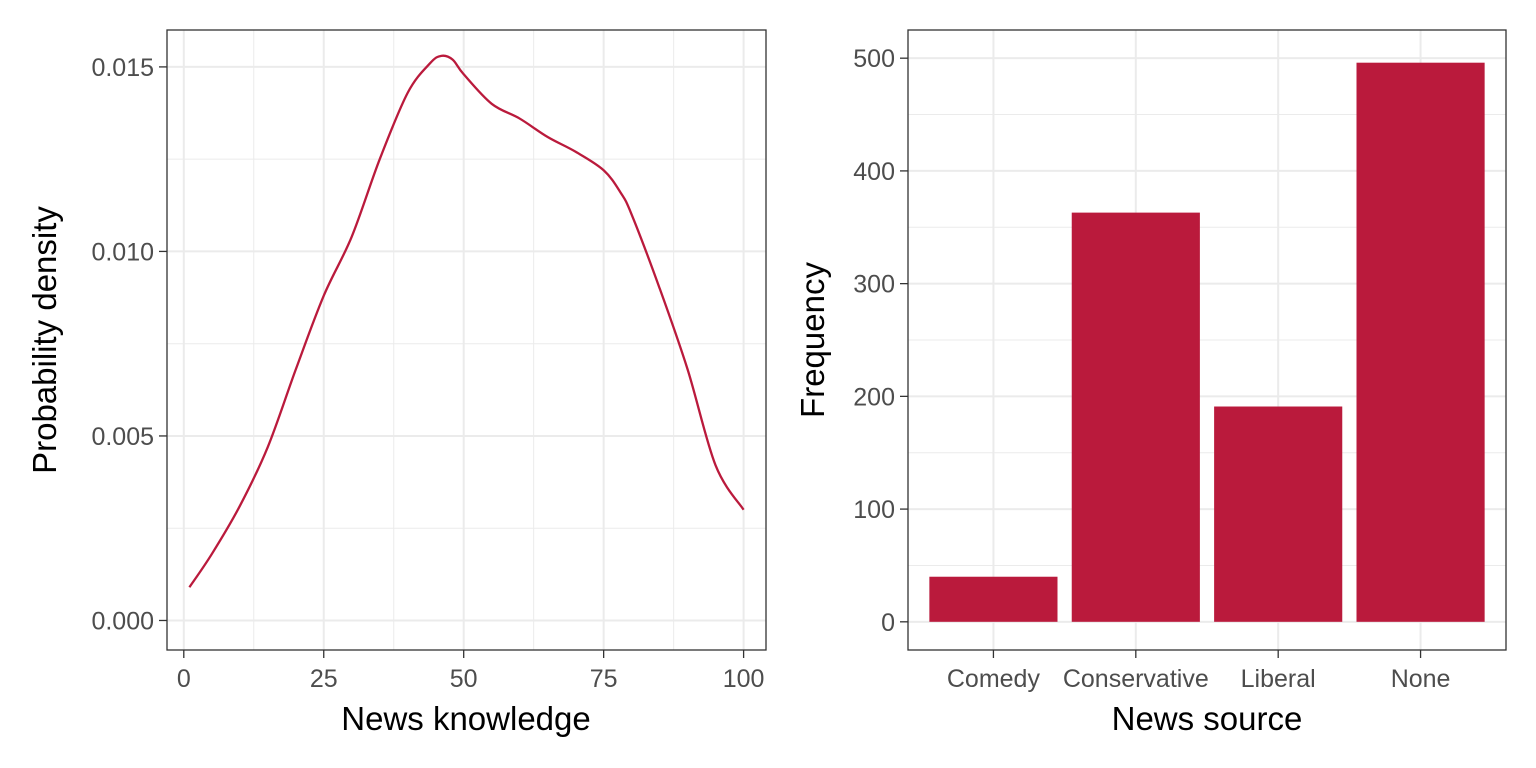 Image resolution: width=1536 pixels, height=768 pixels. What do you see at coordinates (184, 679) in the screenshot?
I see `density-x-tick-label: 0` at bounding box center [184, 679].